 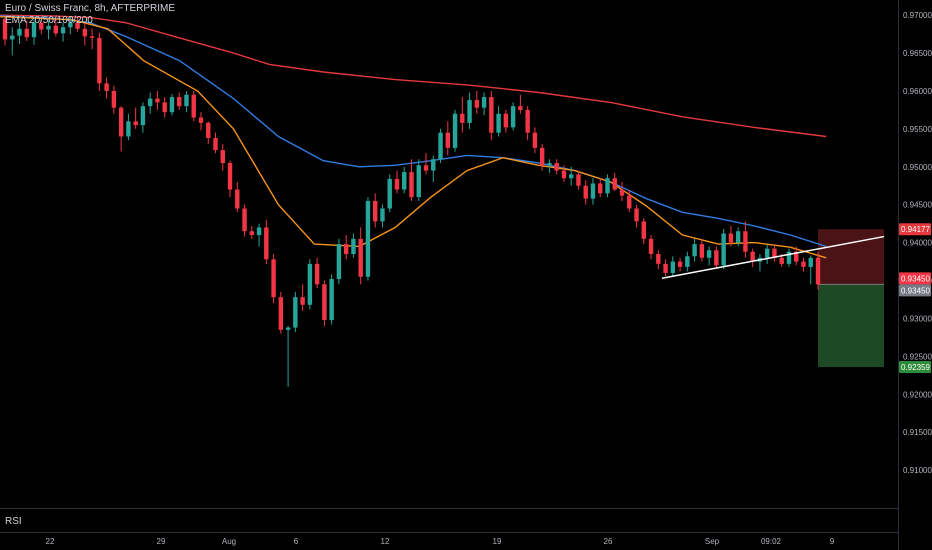 I want to click on time-tick-label: 9, so click(x=832, y=541).